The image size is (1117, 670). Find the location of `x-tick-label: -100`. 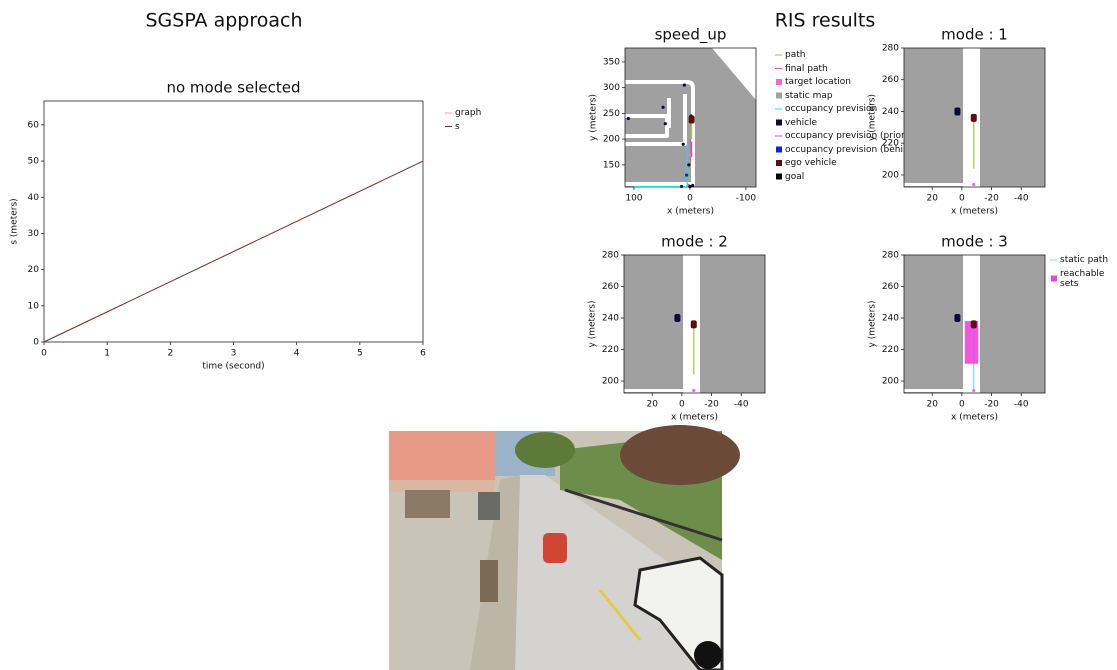

x-tick-label: -100 is located at coordinates (746, 199).